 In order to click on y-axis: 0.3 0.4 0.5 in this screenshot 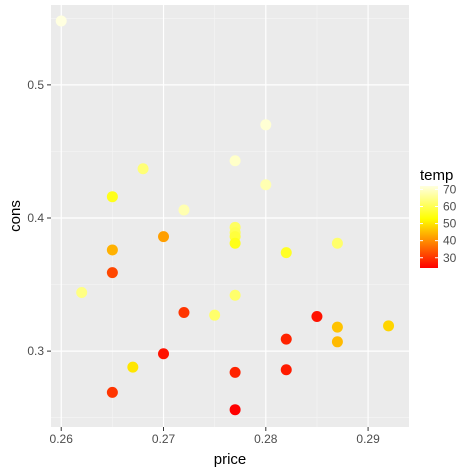, I will do `click(39, 218)`.